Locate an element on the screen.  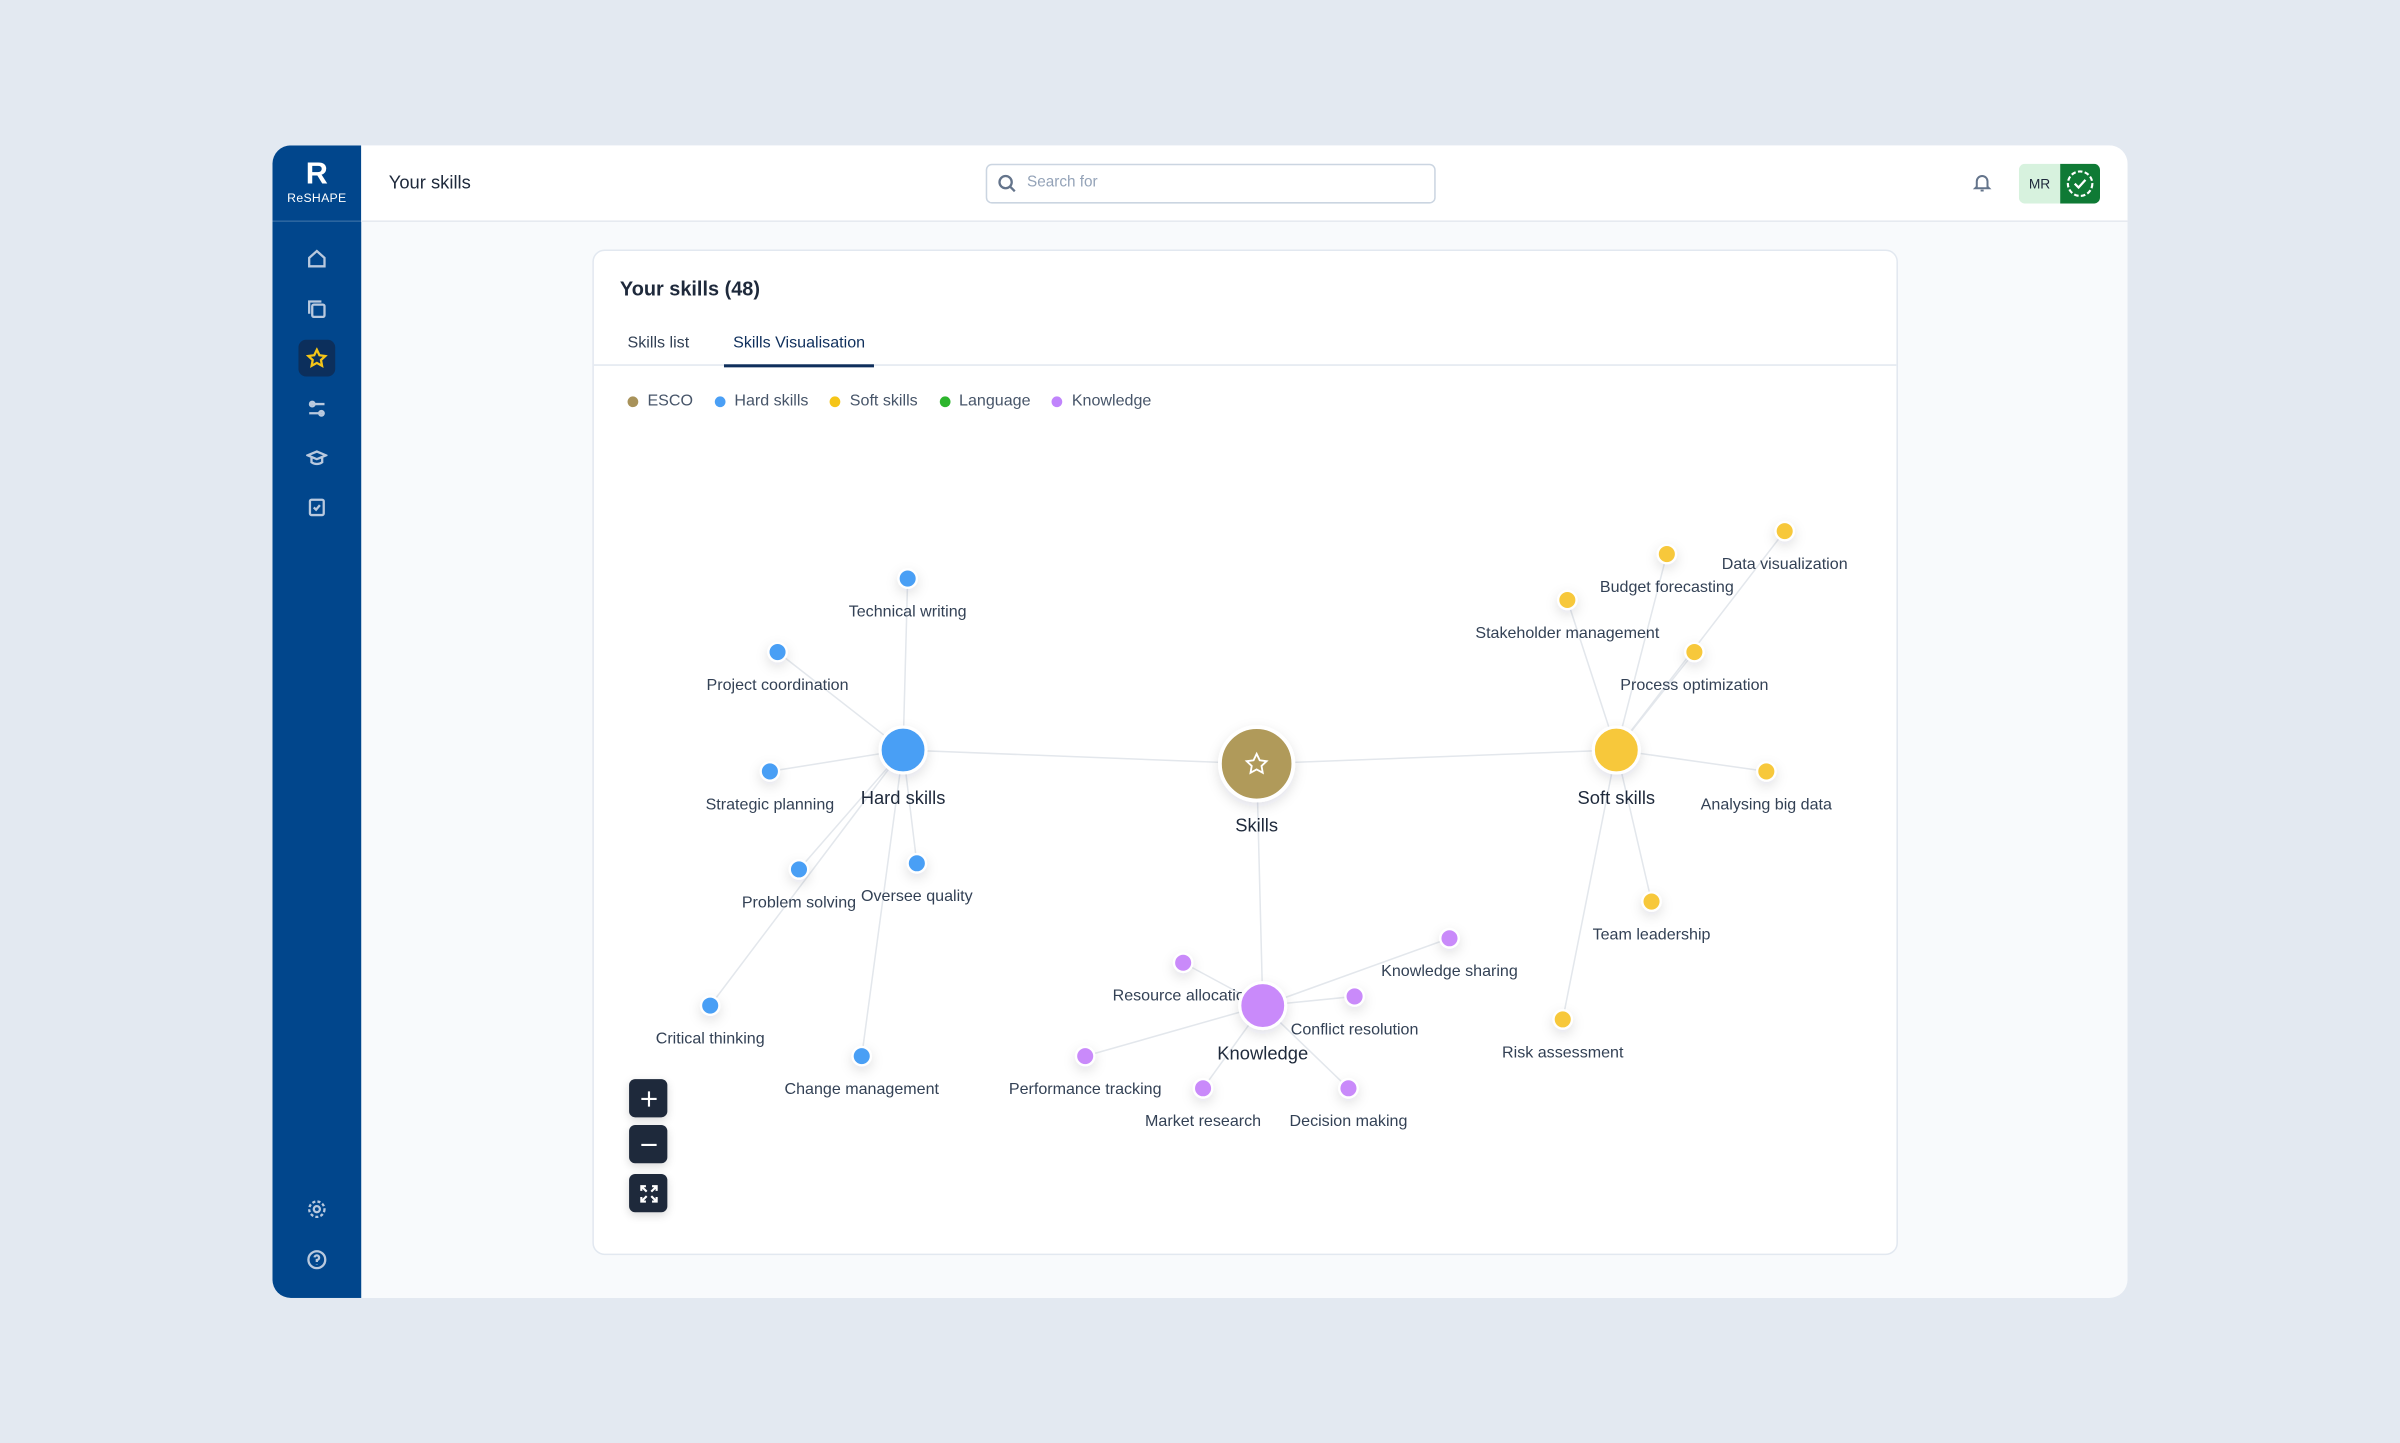
legend-item: ESCO is located at coordinates (660, 401).